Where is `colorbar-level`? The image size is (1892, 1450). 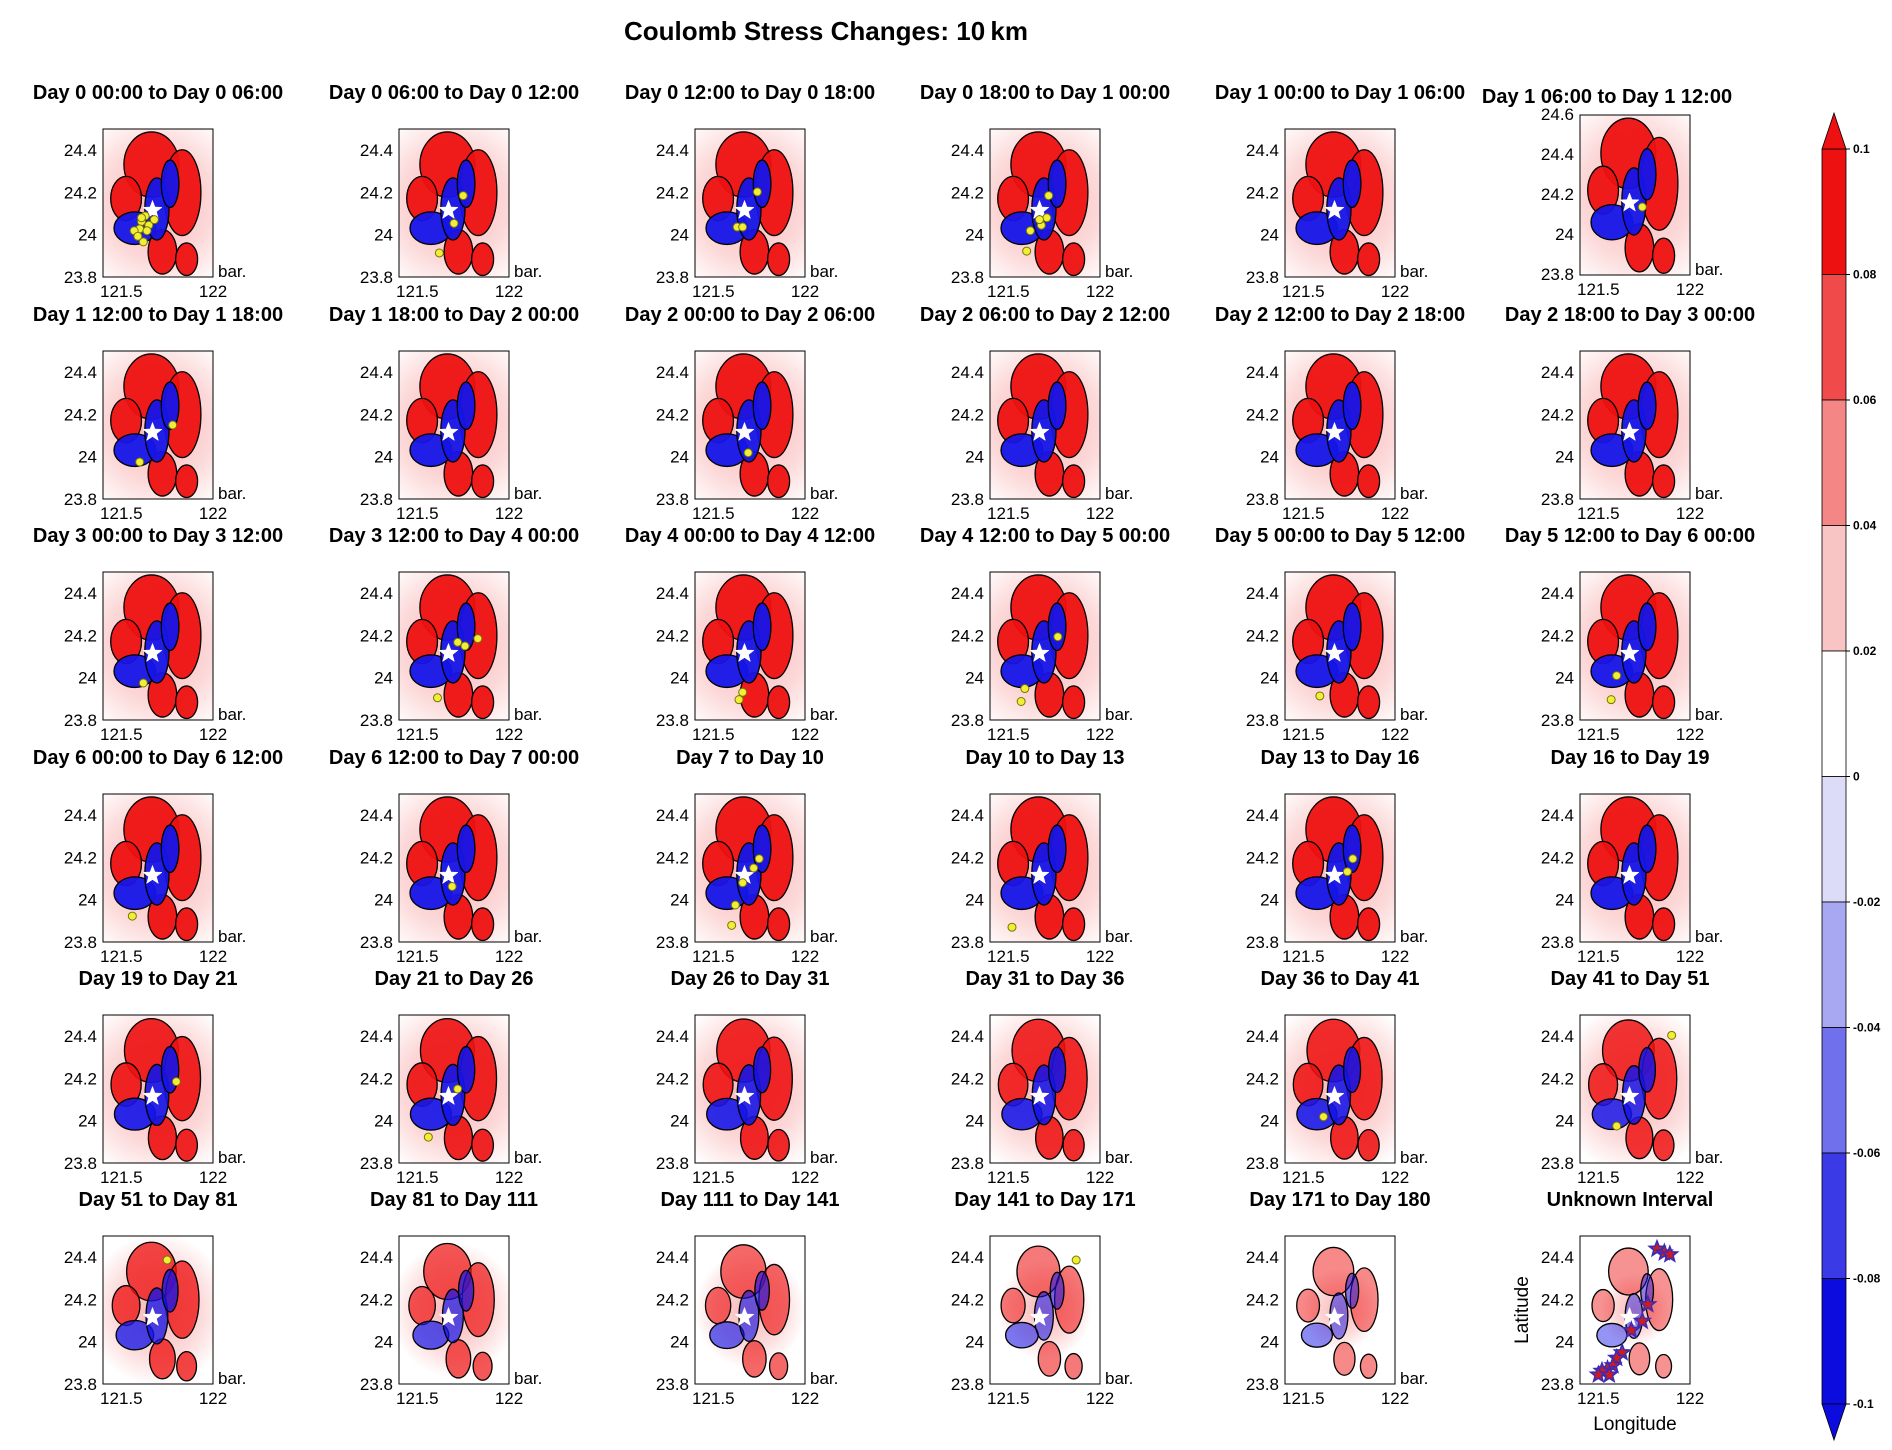 colorbar-level is located at coordinates (1834, 337).